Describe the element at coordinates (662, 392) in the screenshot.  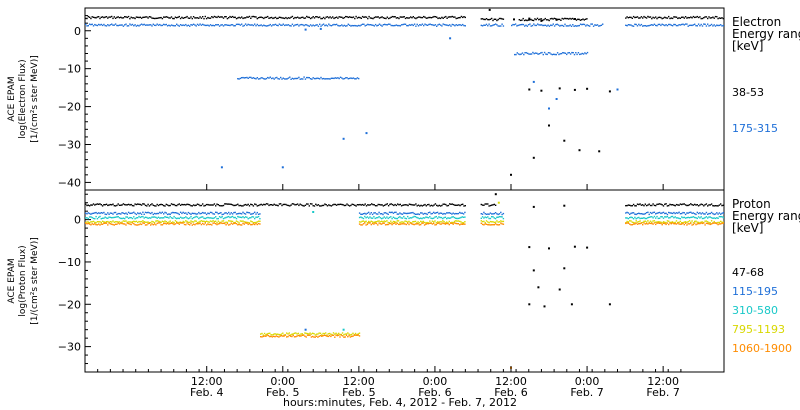
I see `x-tick-label-date-6: Feb. 7` at that location.